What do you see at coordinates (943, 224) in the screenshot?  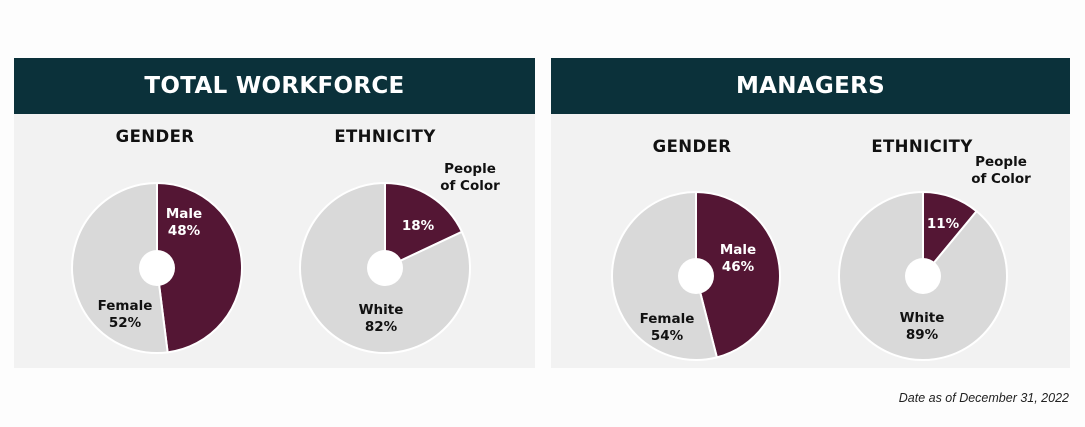 I see `slice-value-people-of-color: 11%` at bounding box center [943, 224].